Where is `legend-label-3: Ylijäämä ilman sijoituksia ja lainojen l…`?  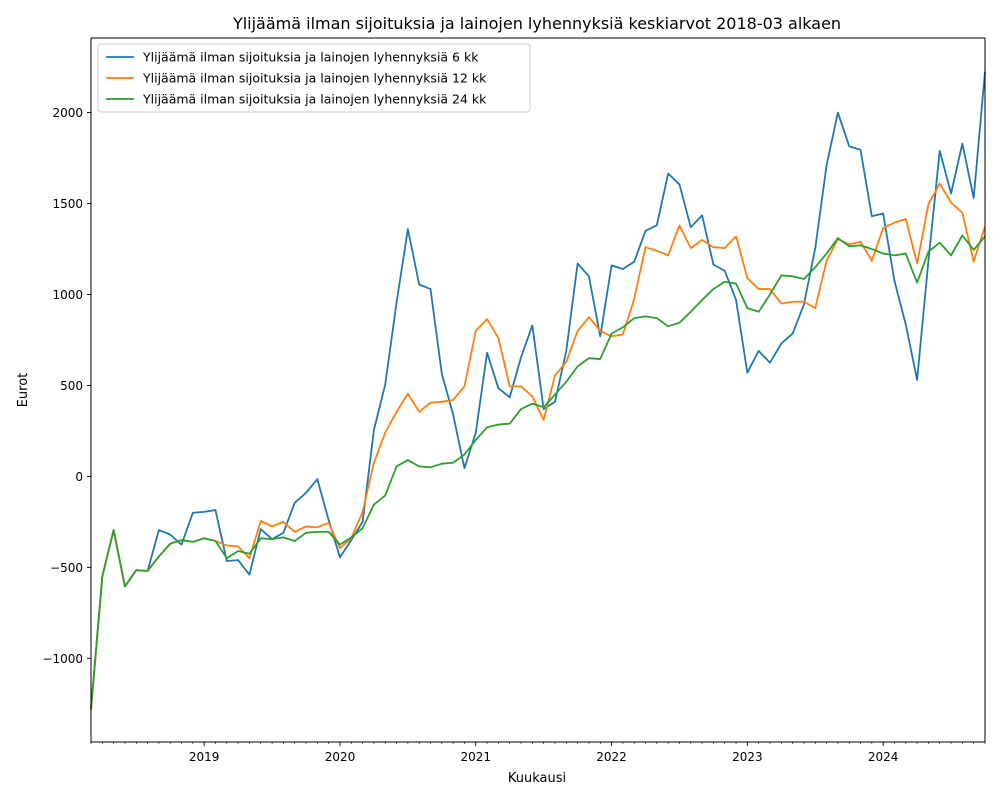 legend-label-3: Ylijäämä ilman sijoituksia ja lainojen l… is located at coordinates (314, 99).